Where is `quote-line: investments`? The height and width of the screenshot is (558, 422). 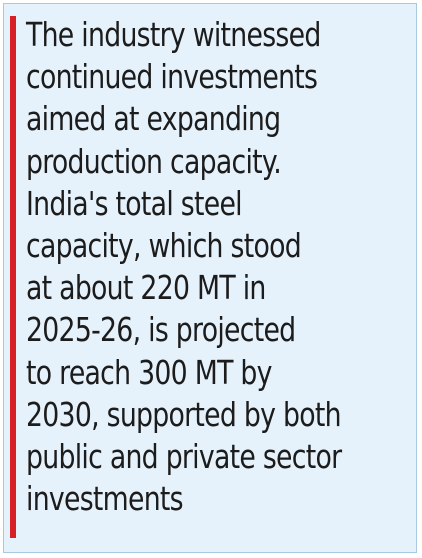
quote-line: investments is located at coordinates (105, 499).